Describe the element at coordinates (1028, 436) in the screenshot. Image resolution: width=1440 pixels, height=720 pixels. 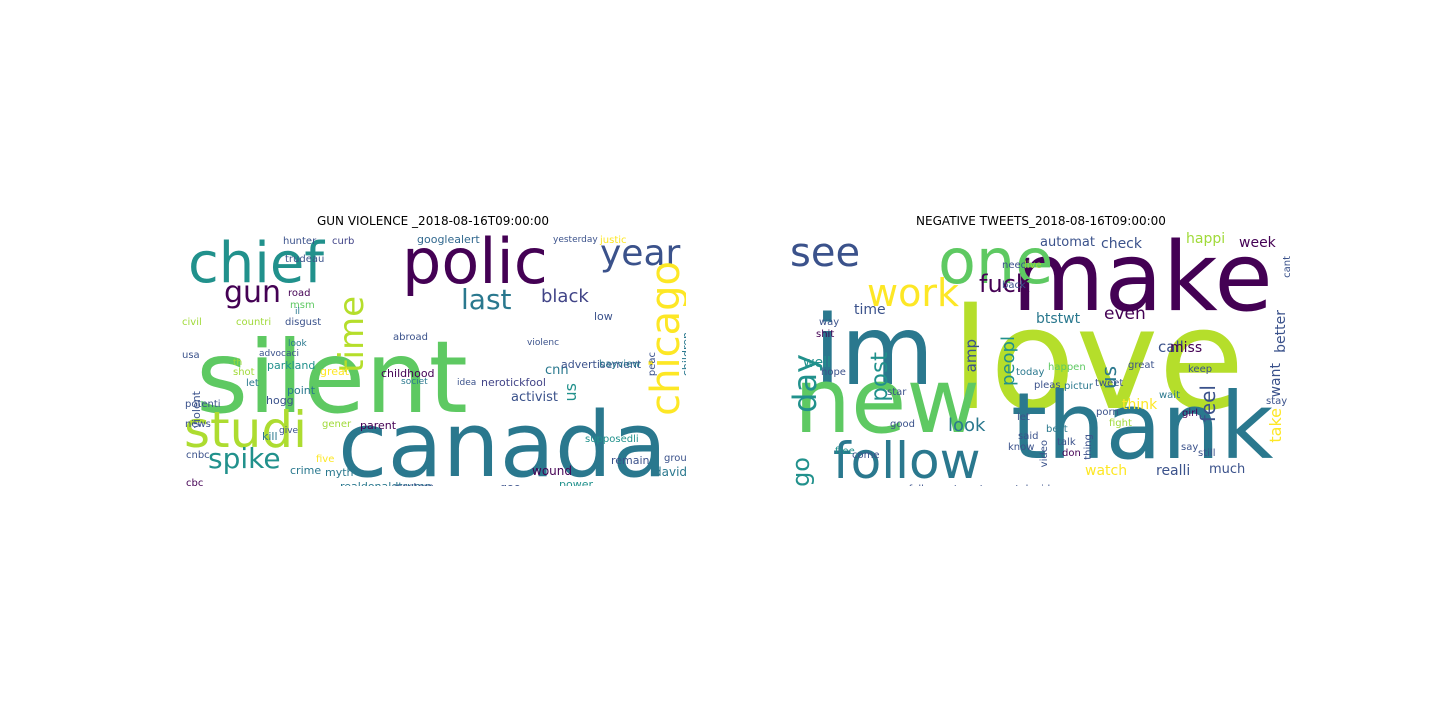
I see `word-said: said` at that location.